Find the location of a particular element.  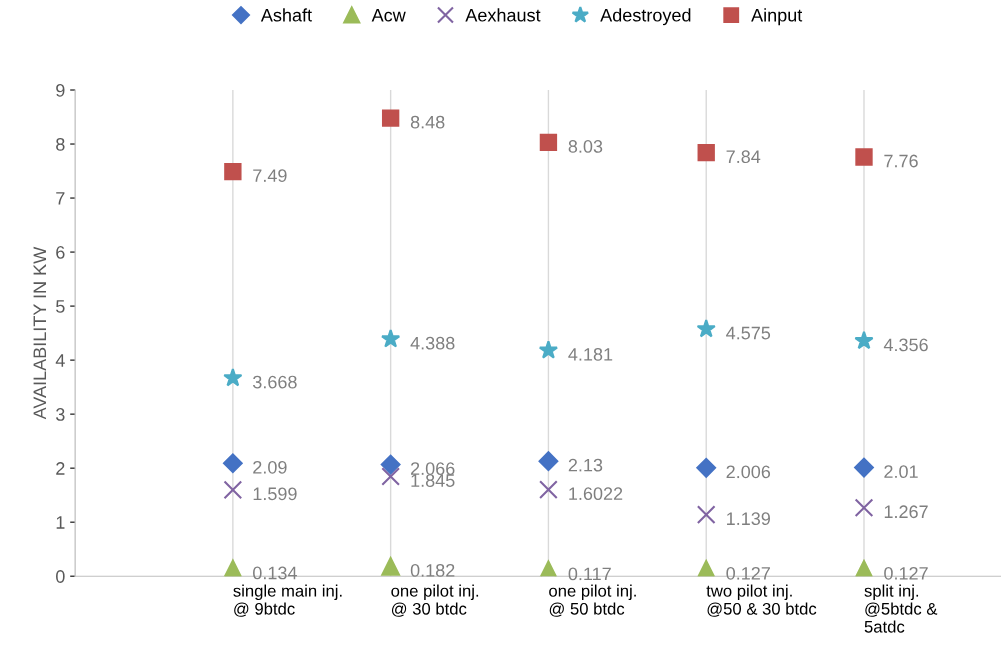

data-label: 7.76 is located at coordinates (901, 161).